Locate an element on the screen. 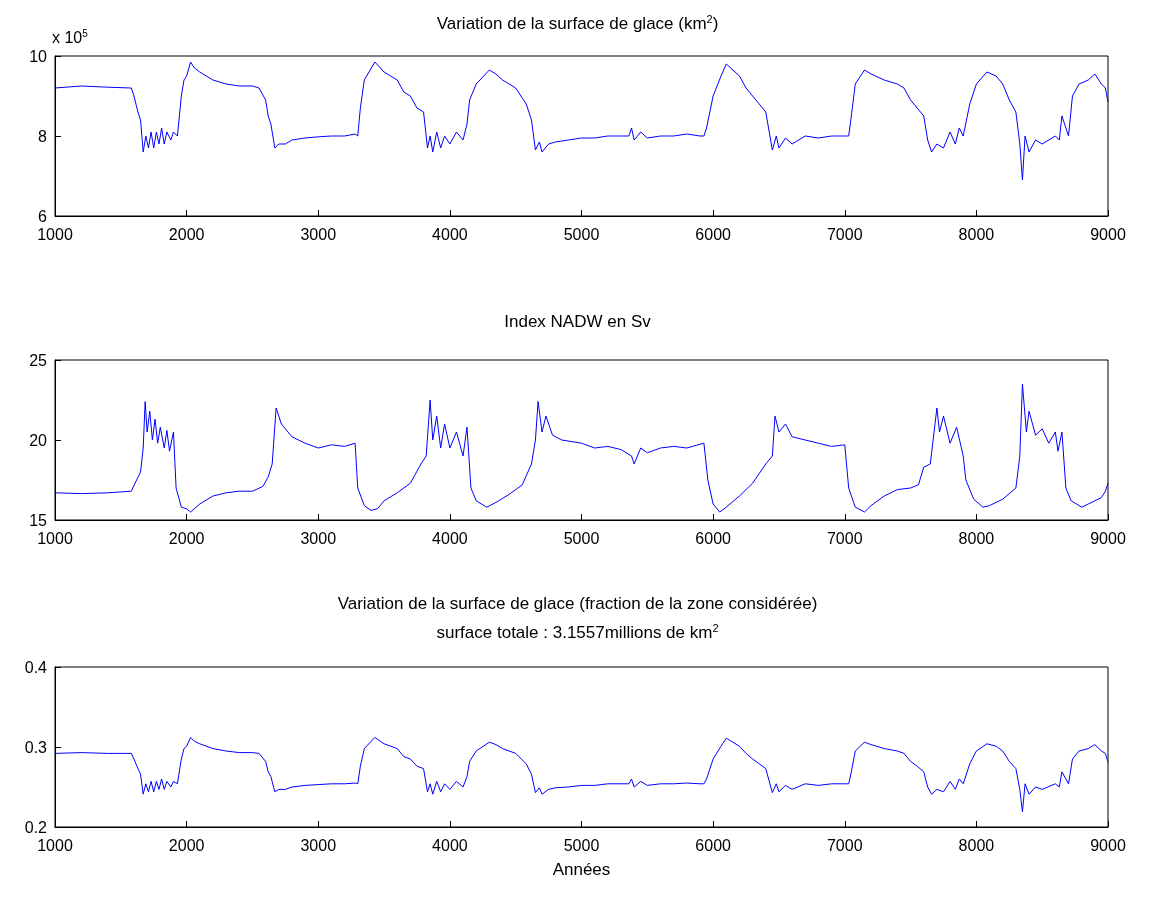  y-tick-label: 6 is located at coordinates (43, 216).